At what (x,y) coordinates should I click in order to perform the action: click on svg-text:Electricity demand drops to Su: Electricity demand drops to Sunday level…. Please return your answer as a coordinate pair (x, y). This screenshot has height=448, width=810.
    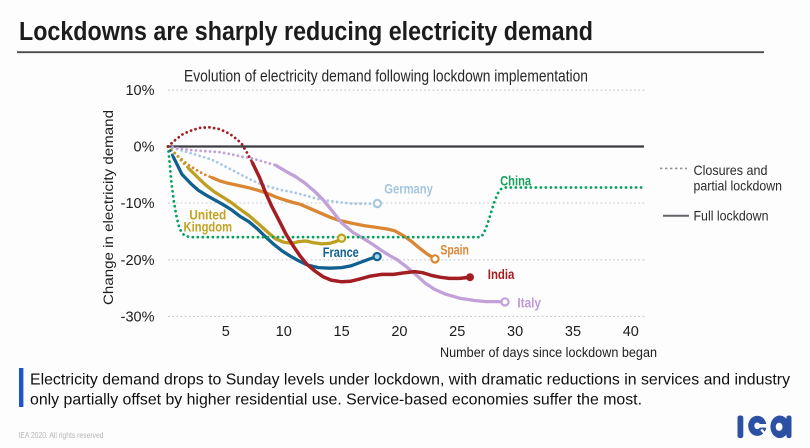
    Looking at the image, I should click on (410, 380).